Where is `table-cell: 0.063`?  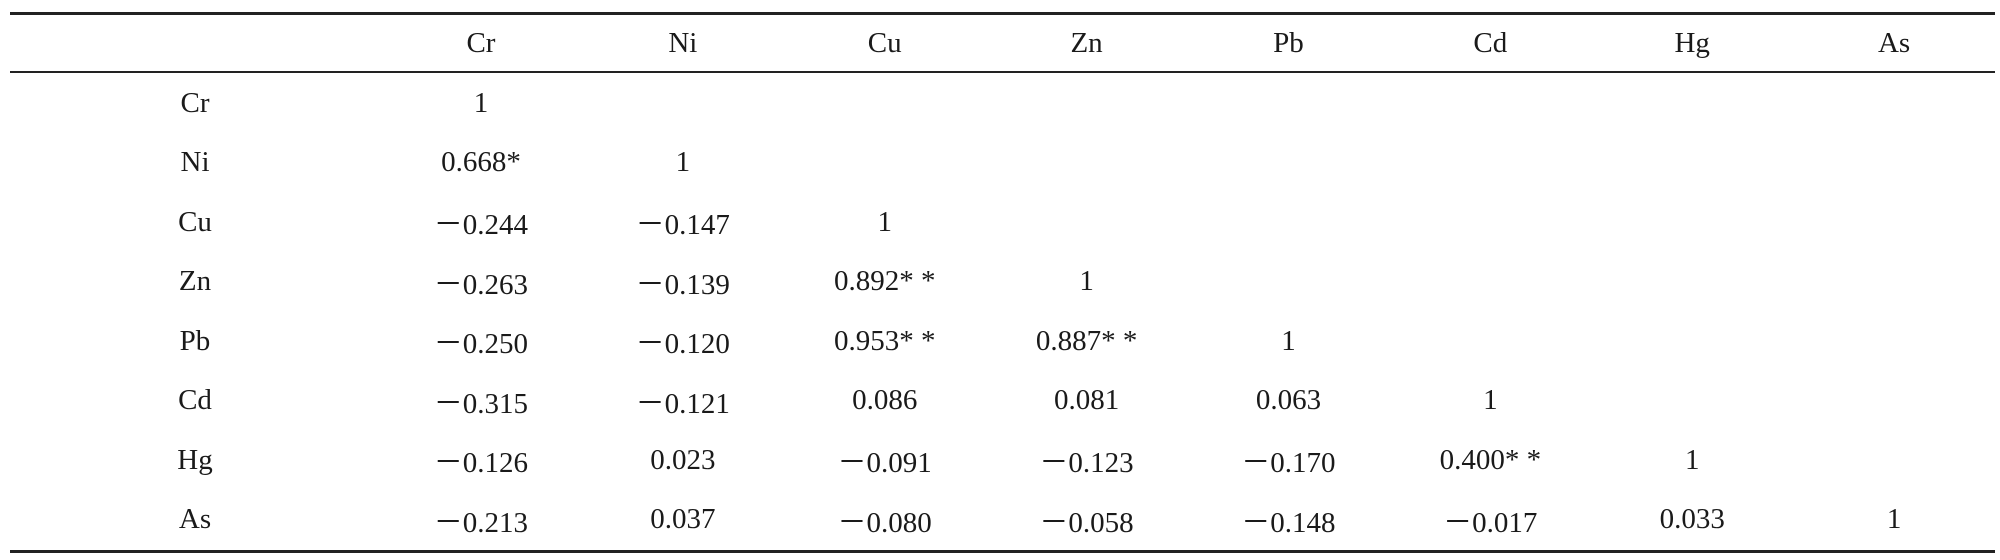
table-cell: 0.063 is located at coordinates (1288, 400).